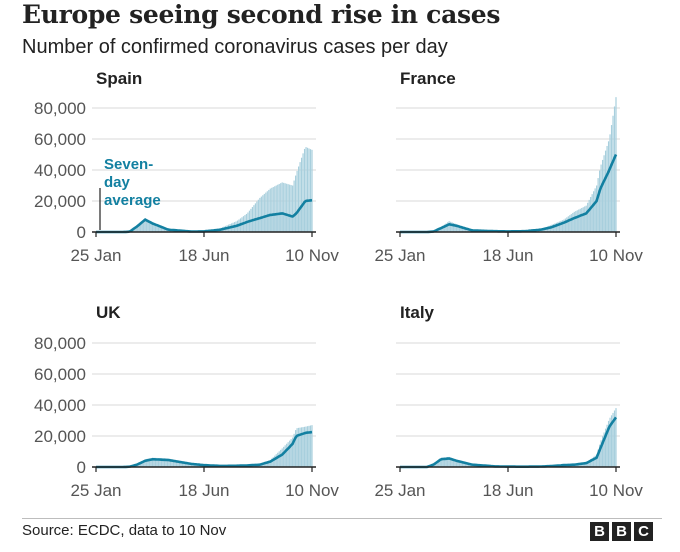 The width and height of the screenshot is (680, 552). I want to click on panel-title: France, so click(428, 78).